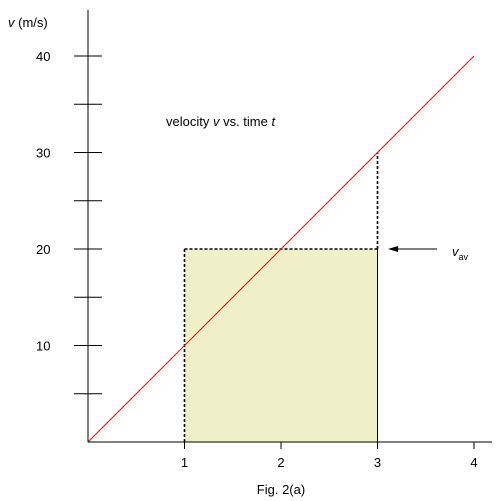 The height and width of the screenshot is (501, 496). What do you see at coordinates (221, 121) in the screenshot?
I see `chart-annotation: velocity v vs. time t` at bounding box center [221, 121].